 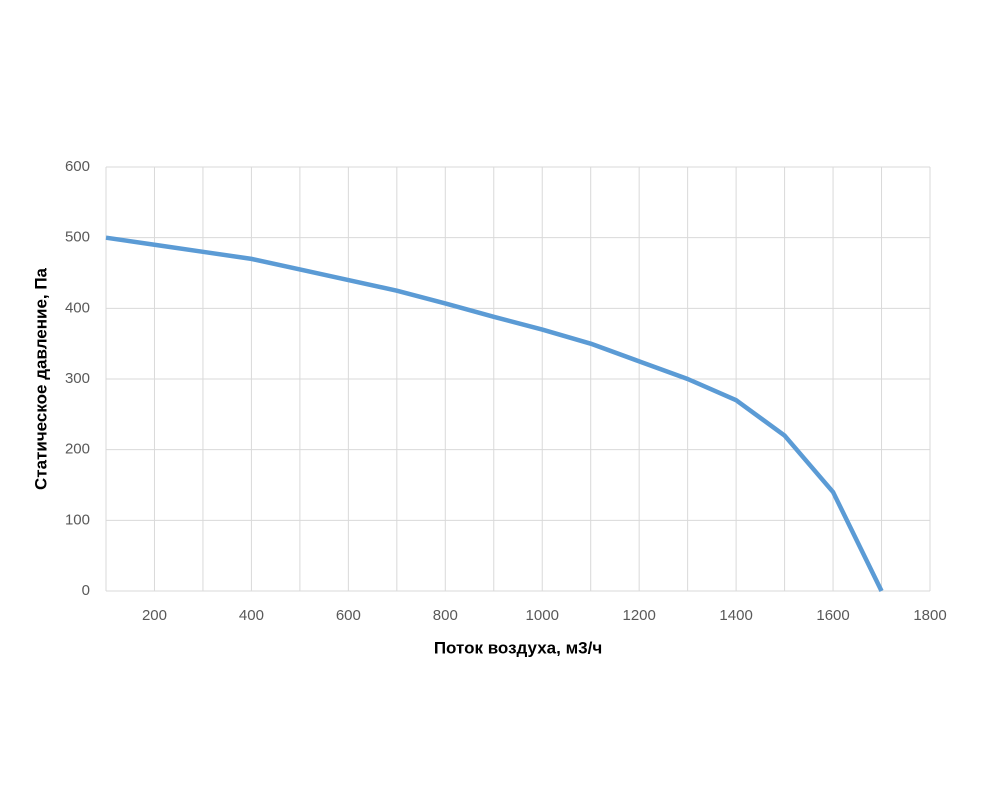 What do you see at coordinates (40, 378) in the screenshot?
I see `y-axis-title: Статическое давление, Па` at bounding box center [40, 378].